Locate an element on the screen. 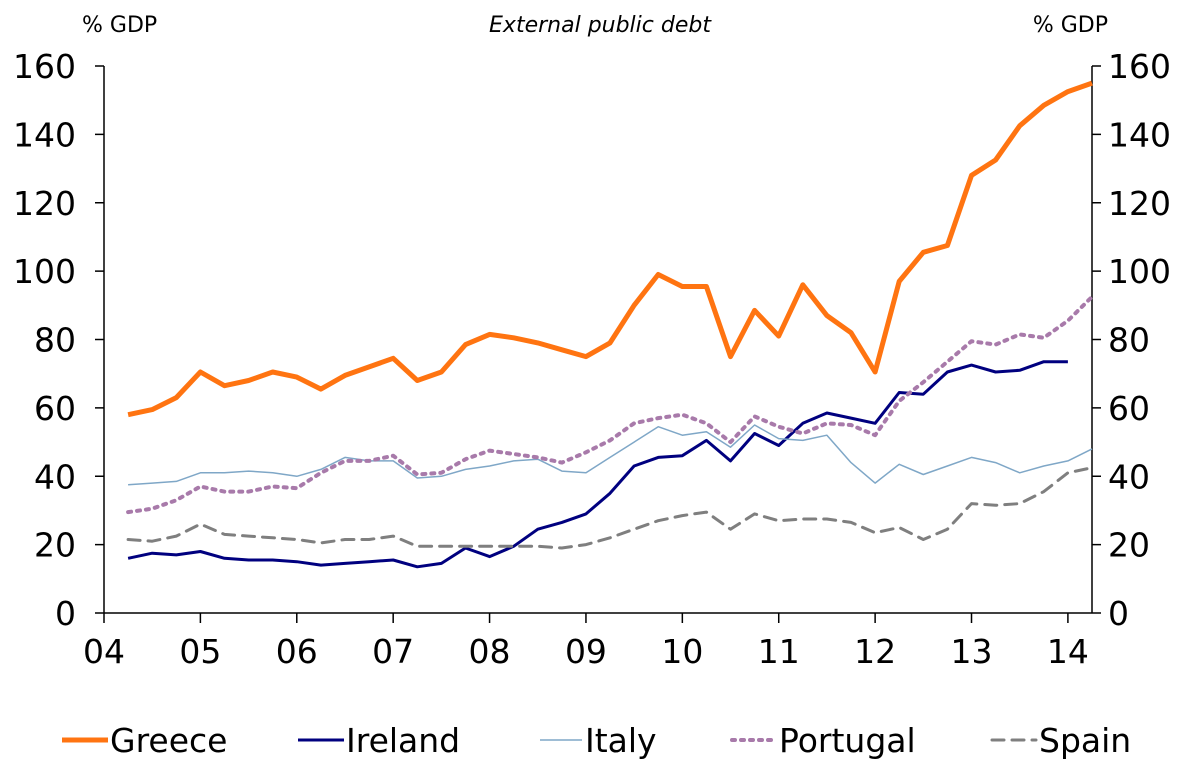 The width and height of the screenshot is (1199, 765). left-y-tick-label: 80 is located at coordinates (55, 340).